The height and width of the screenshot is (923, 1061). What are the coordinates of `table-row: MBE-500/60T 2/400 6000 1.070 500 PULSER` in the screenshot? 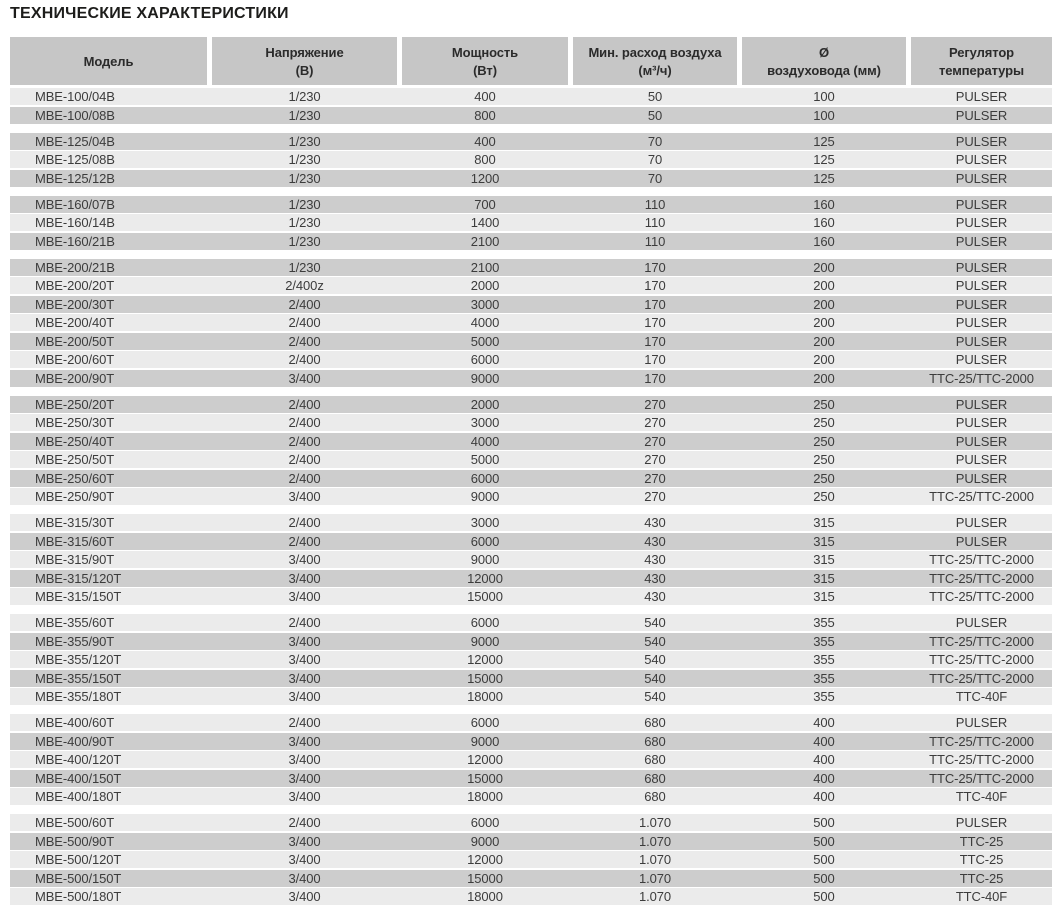 It's located at (531, 822).